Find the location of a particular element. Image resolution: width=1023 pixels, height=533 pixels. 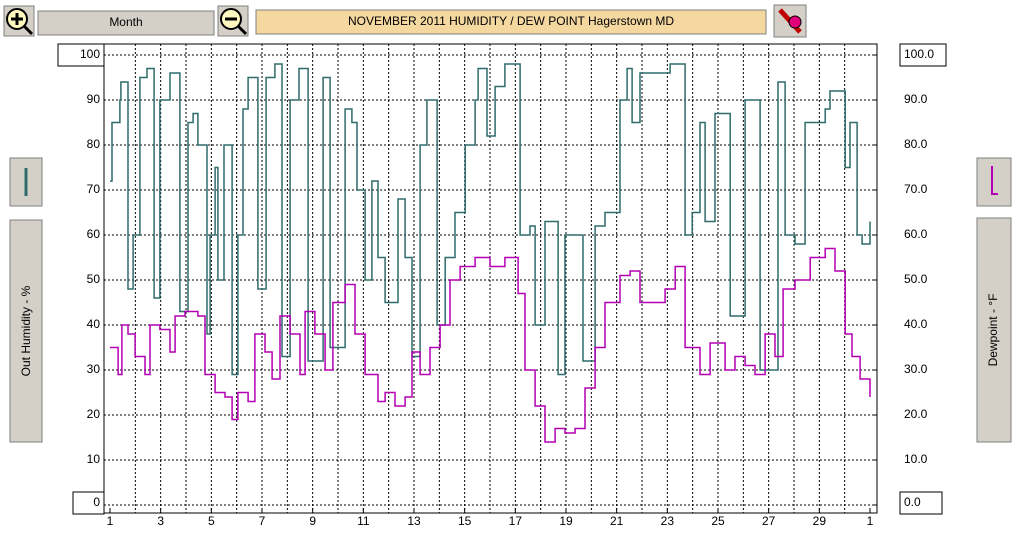

period-label: Month is located at coordinates (125, 22).